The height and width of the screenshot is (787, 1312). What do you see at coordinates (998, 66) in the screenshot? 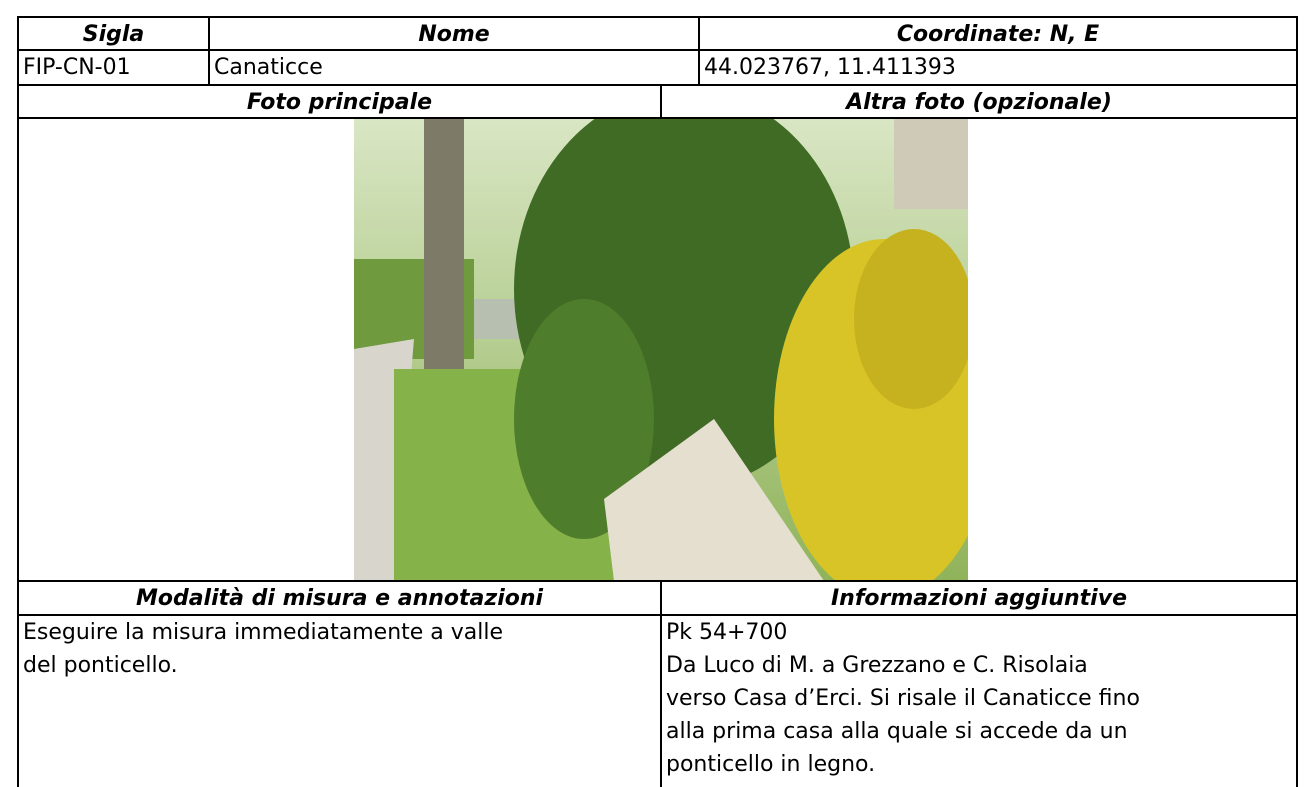
I see `cell: 44.023767, 11.411393` at bounding box center [998, 66].